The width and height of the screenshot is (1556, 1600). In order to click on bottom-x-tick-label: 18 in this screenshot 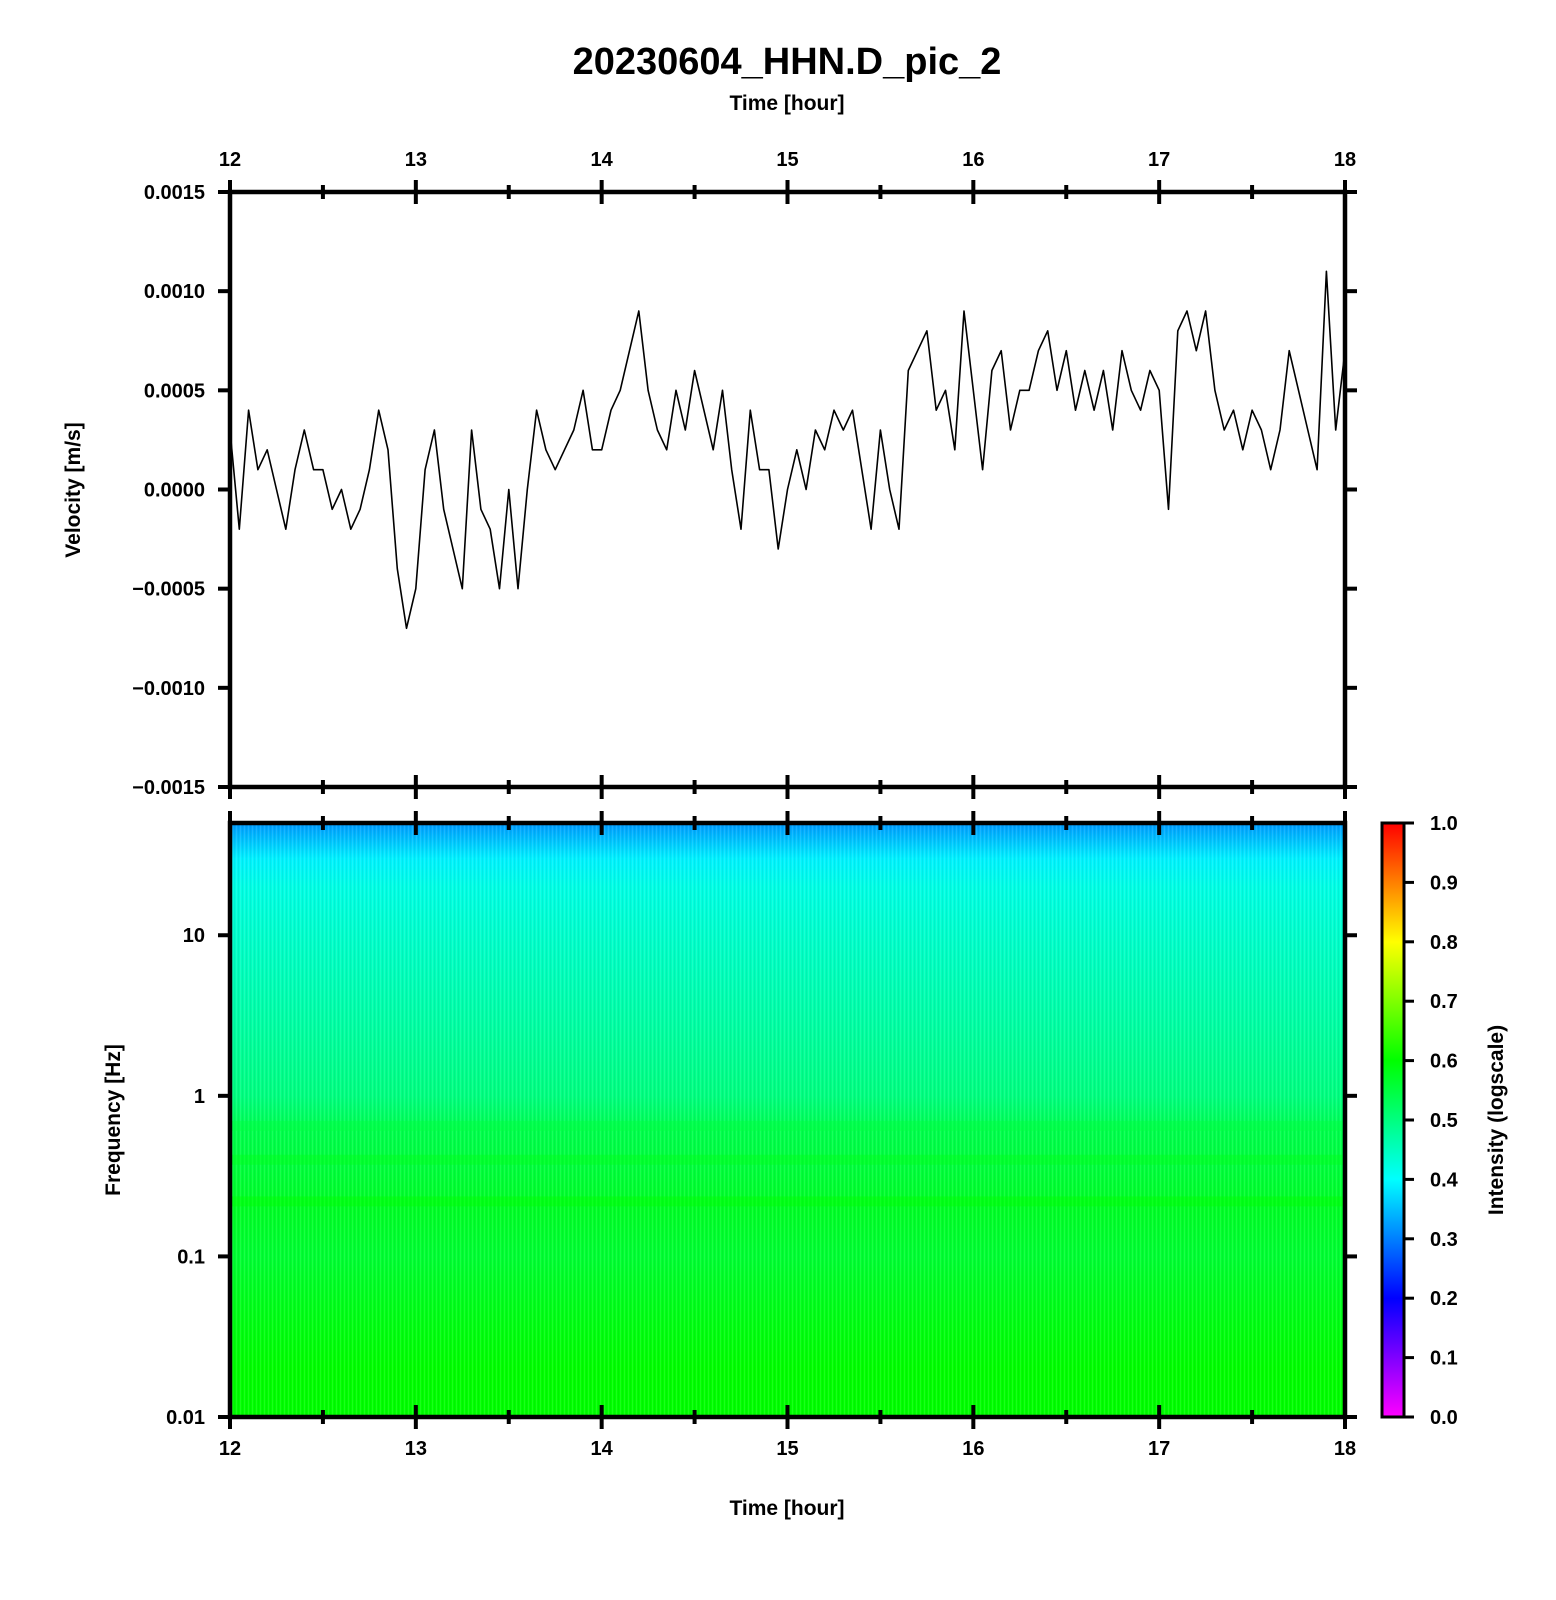, I will do `click(1345, 1449)`.